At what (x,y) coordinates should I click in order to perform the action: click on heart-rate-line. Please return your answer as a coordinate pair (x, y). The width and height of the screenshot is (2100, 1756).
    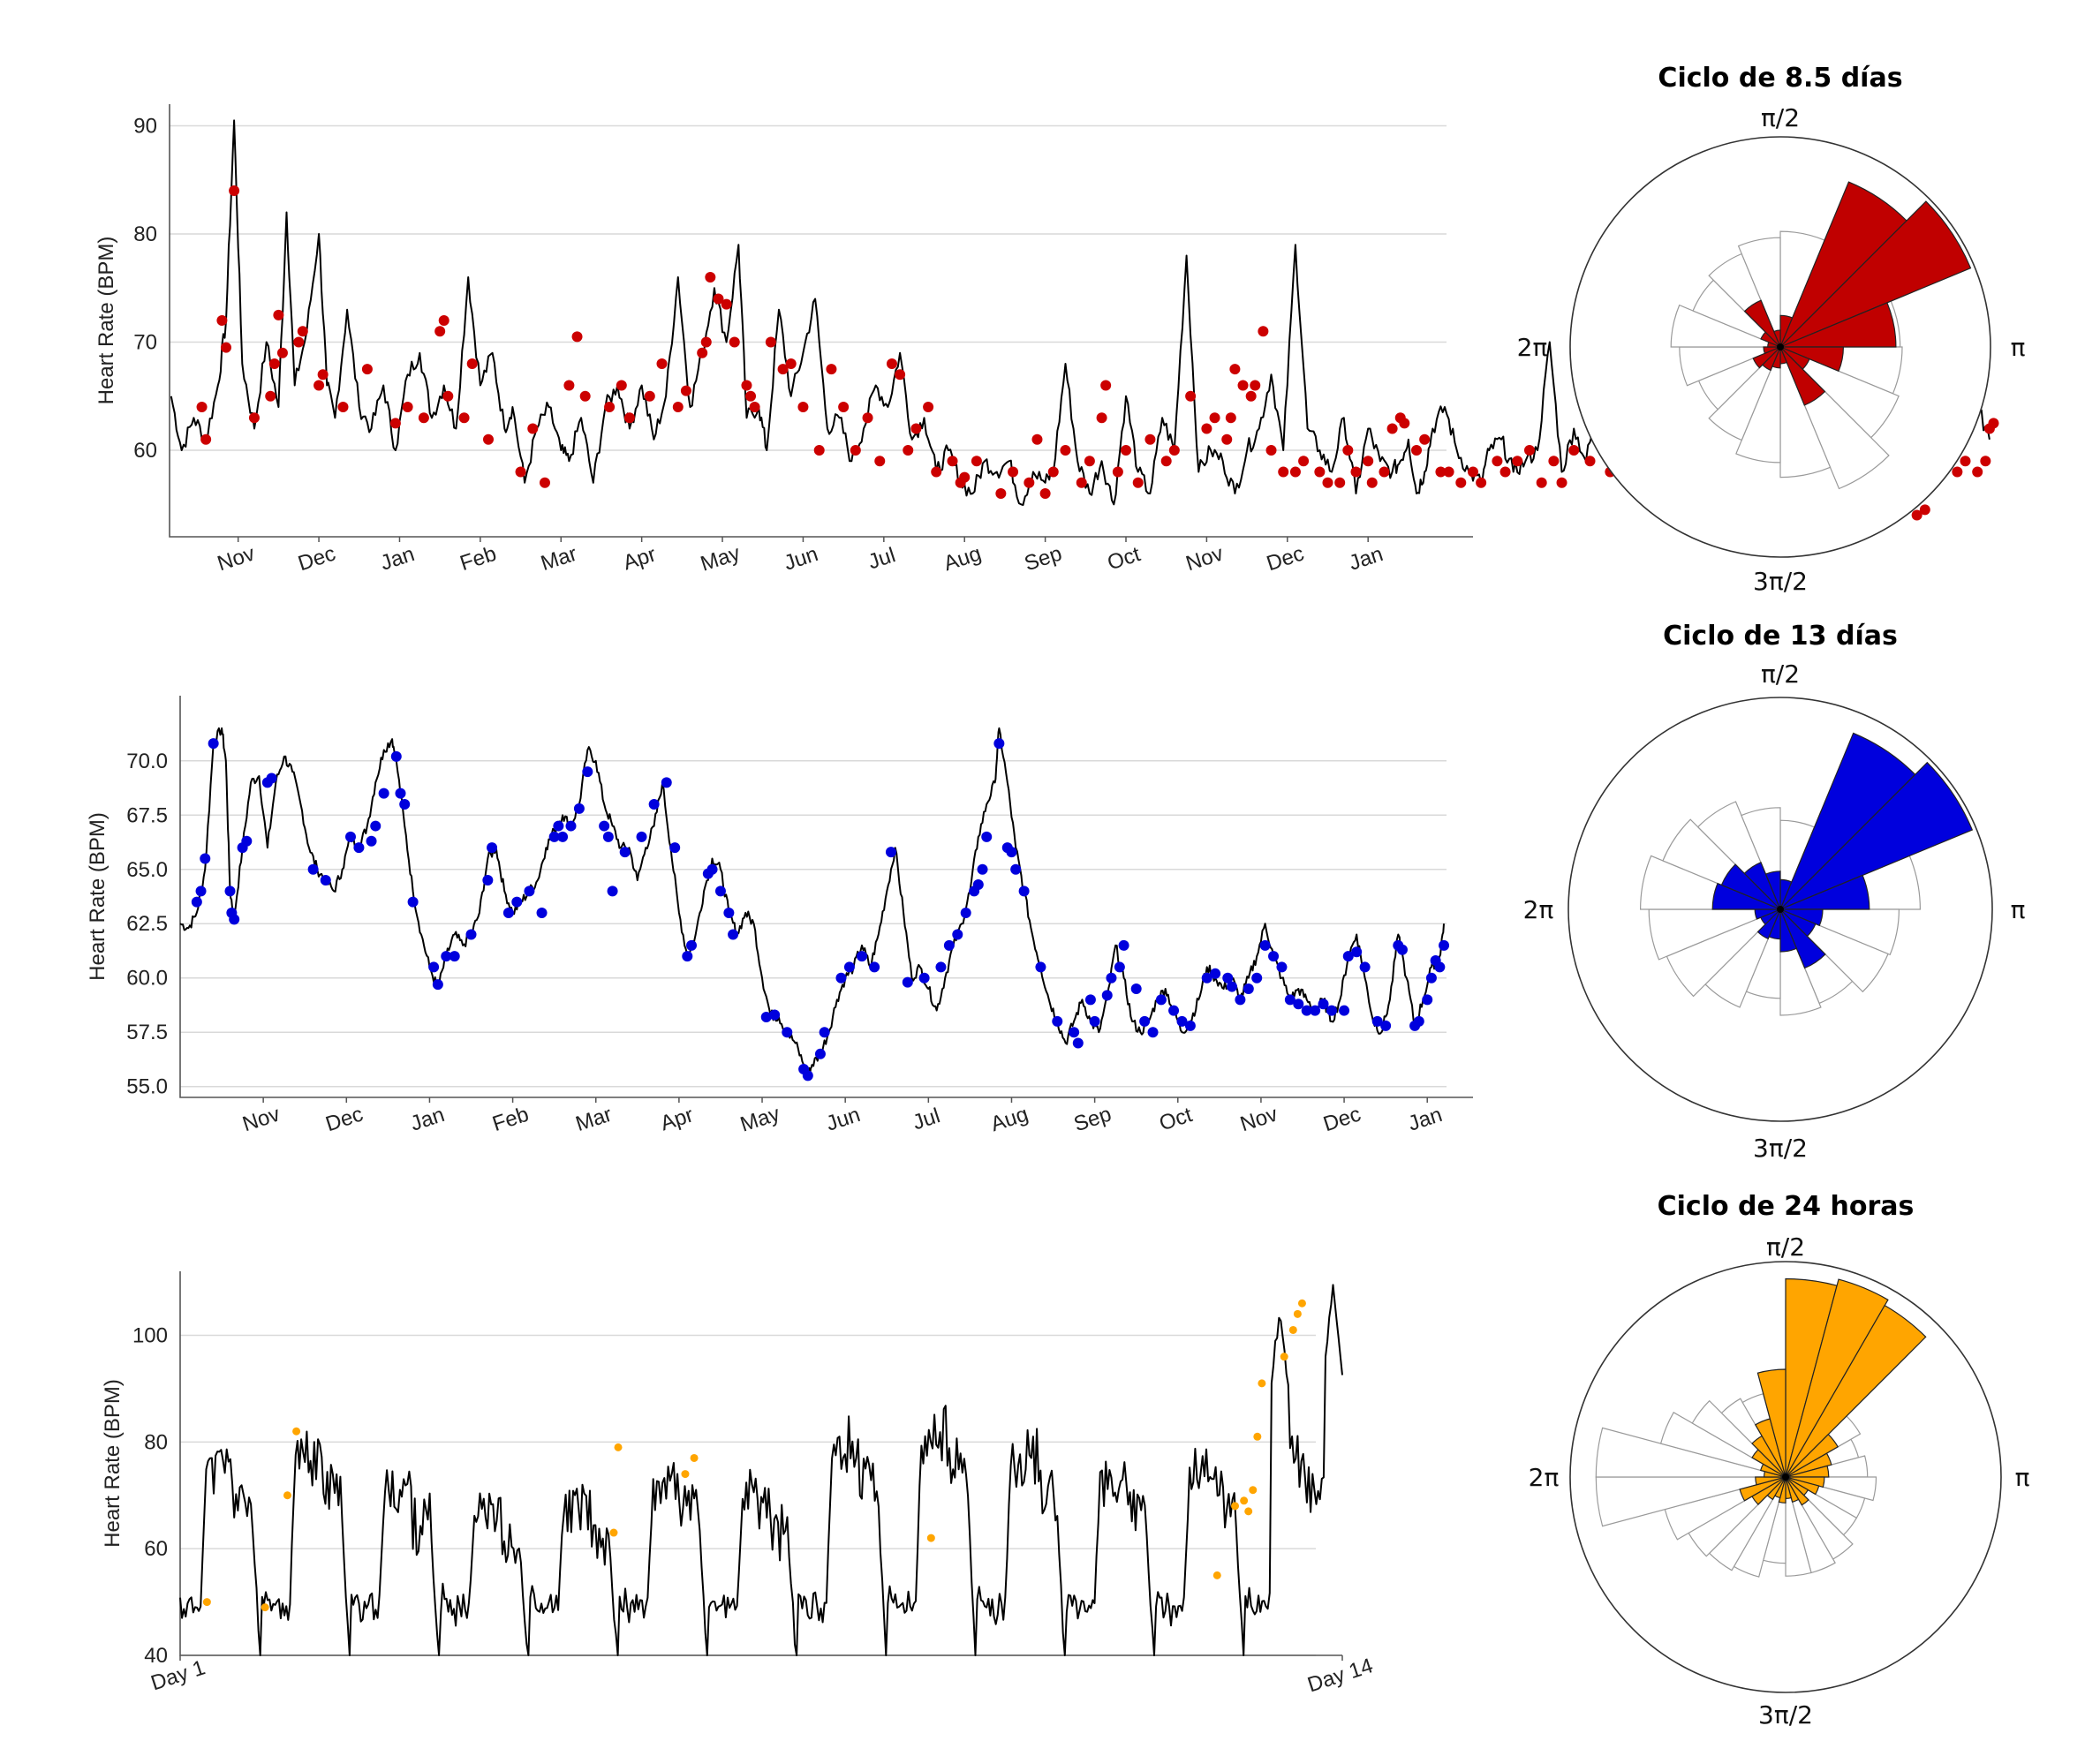
    Looking at the image, I should click on (812, 902).